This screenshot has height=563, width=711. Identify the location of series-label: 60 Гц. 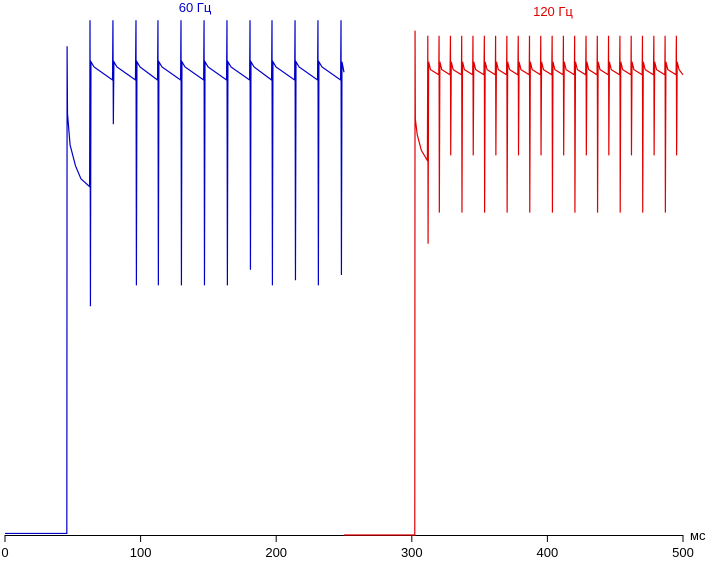
(195, 7).